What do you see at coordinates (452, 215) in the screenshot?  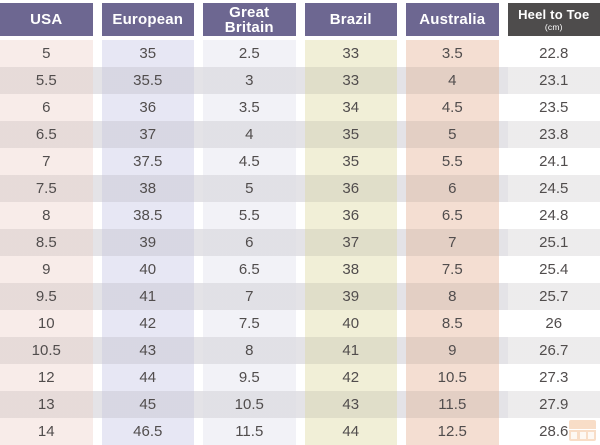 I see `cell-australia: 6.5` at bounding box center [452, 215].